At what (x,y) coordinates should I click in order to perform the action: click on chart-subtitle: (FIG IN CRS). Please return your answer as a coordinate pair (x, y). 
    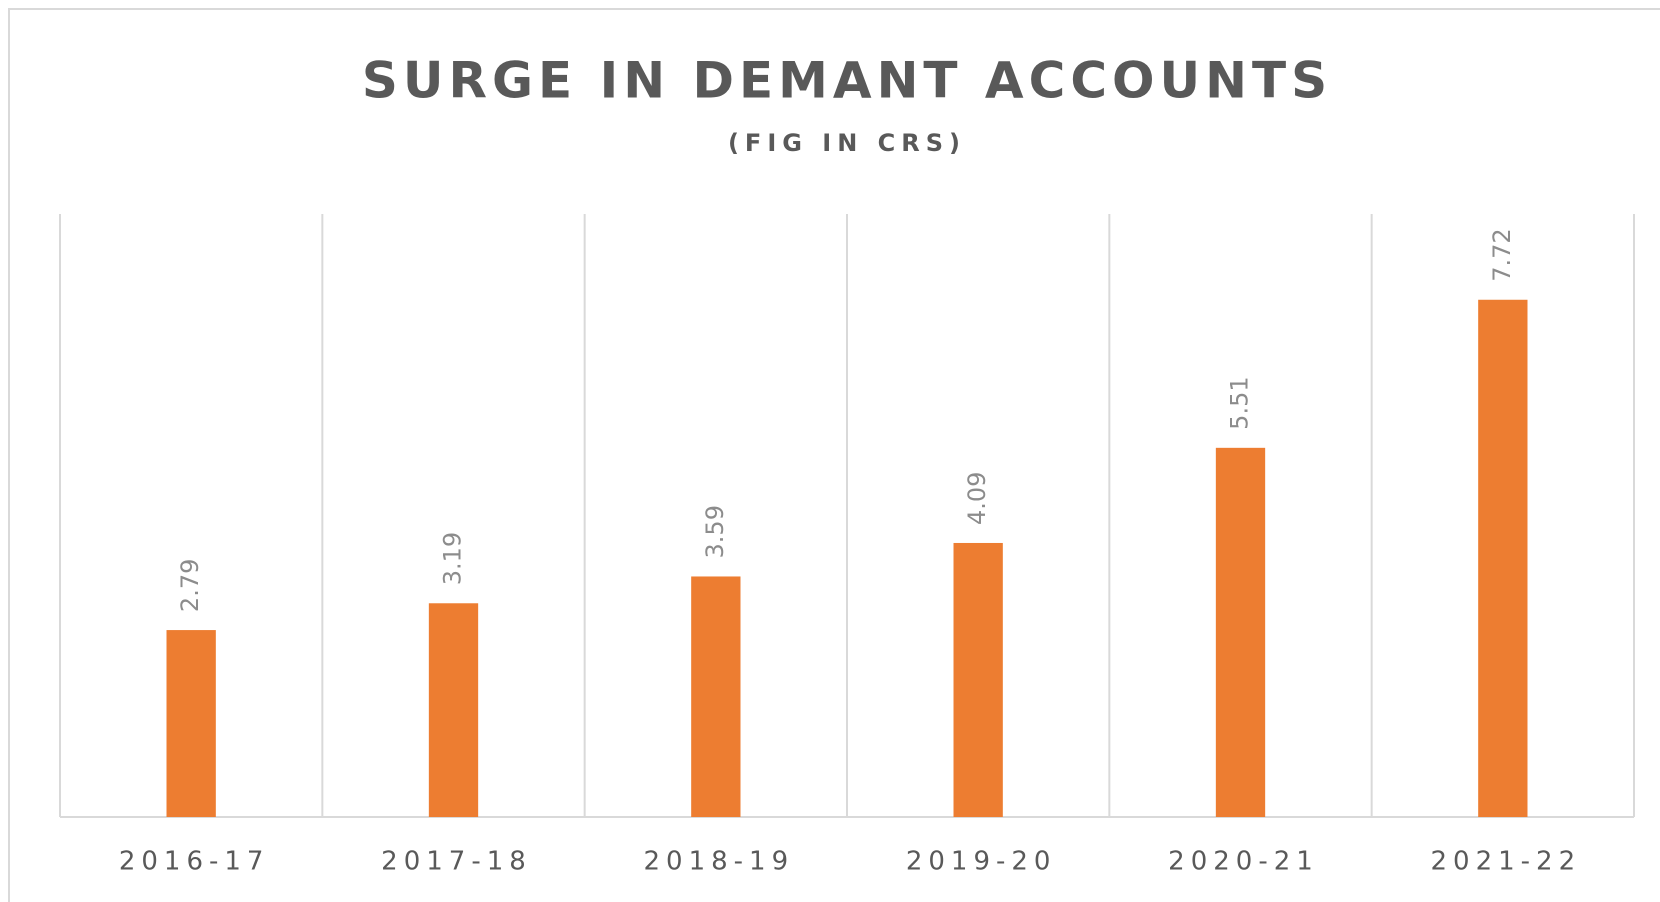
    Looking at the image, I should click on (847, 143).